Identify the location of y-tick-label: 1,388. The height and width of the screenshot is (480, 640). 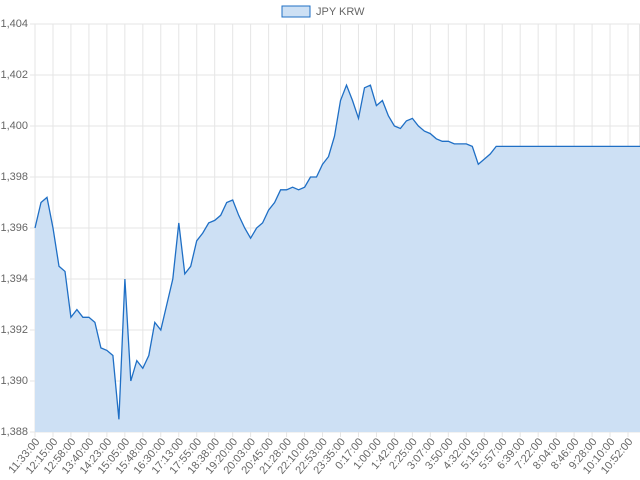
(14, 432).